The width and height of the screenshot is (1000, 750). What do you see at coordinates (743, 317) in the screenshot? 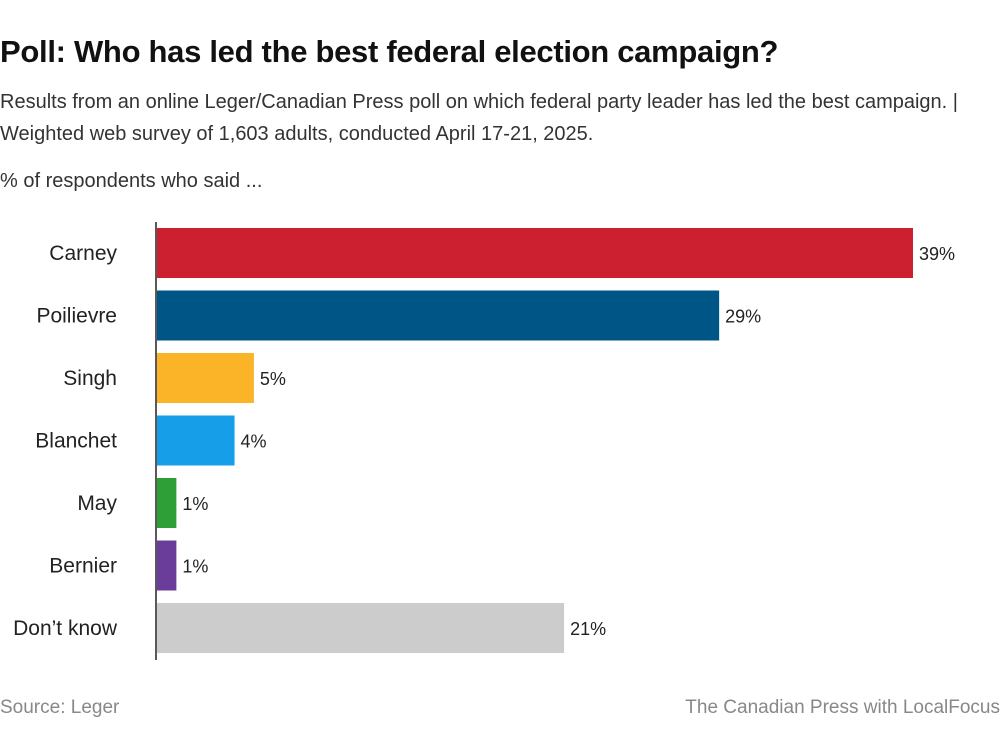
I see `value-label: 29%` at bounding box center [743, 317].